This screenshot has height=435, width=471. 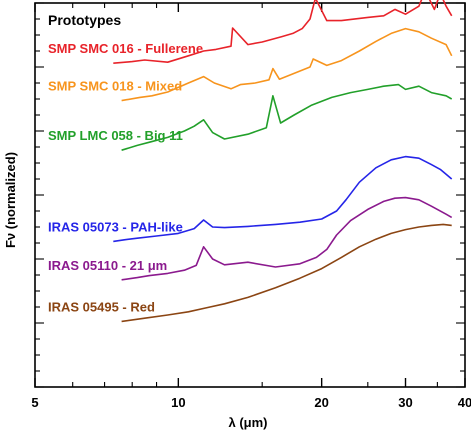 I want to click on x-tick-label: 30, so click(x=405, y=402).